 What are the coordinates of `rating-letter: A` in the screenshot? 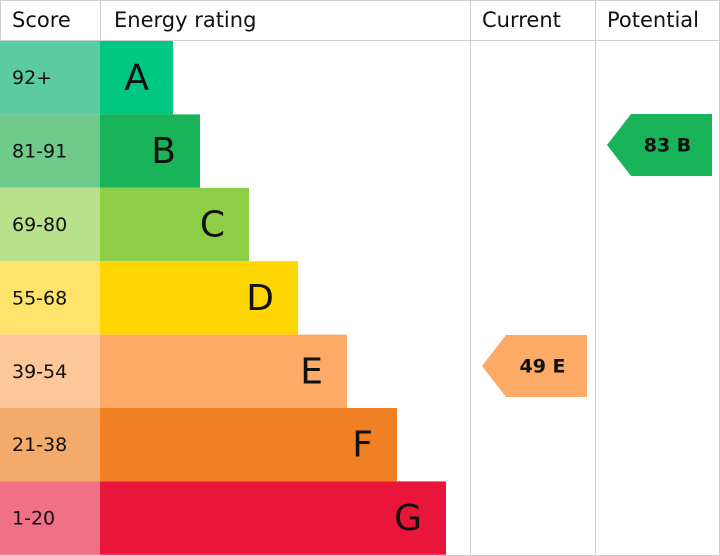 It's located at (136, 78).